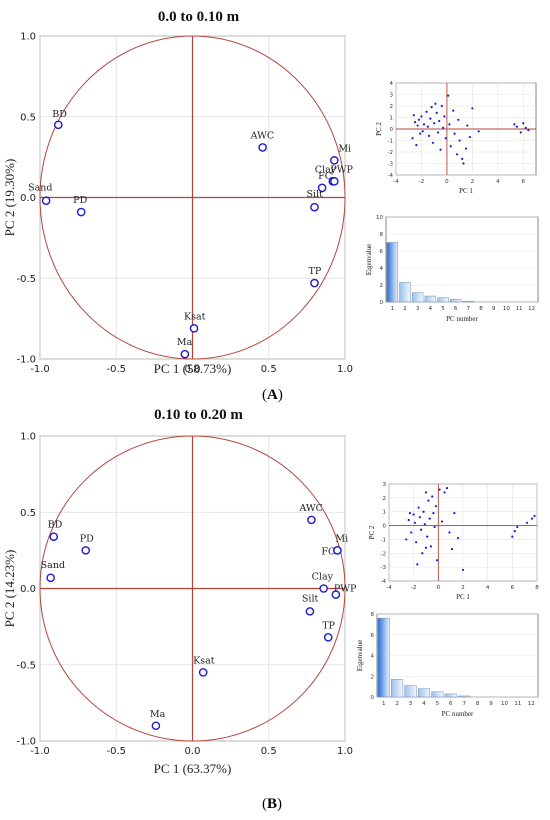 This screenshot has height=820, width=550. What do you see at coordinates (87, 538) in the screenshot?
I see `panel-b-point-label-pd: PD` at bounding box center [87, 538].